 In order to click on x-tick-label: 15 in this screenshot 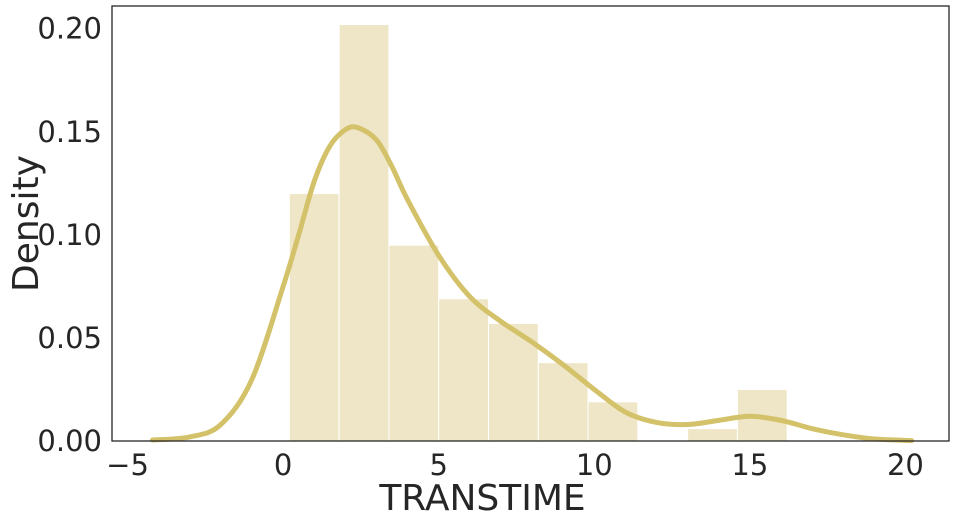, I will do `click(749, 465)`.